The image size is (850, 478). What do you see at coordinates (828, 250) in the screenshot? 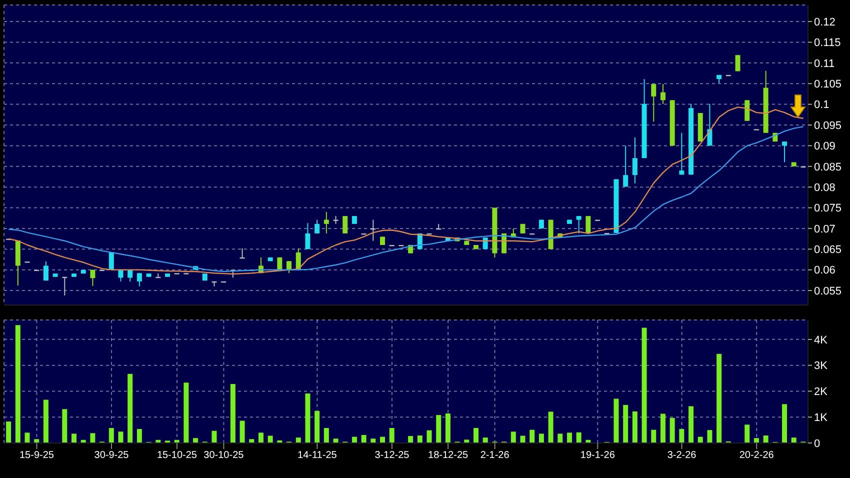
I see `y-tick-label: 0.065` at bounding box center [828, 250].